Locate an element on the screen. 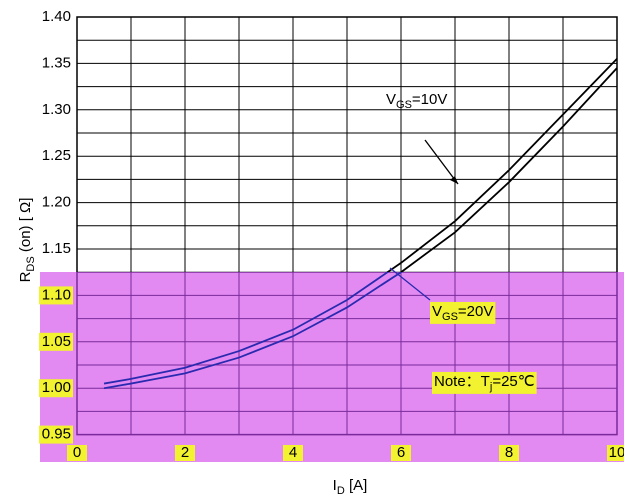  y-axis-label: RDS (on) [ Ω] is located at coordinates (27, 240).